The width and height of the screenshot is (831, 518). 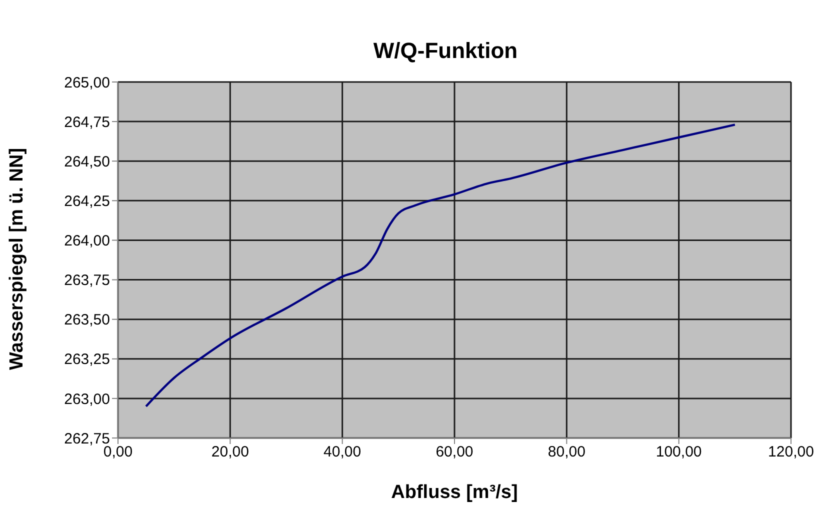 I want to click on chart-title: W/Q-Funktion, so click(x=445, y=51).